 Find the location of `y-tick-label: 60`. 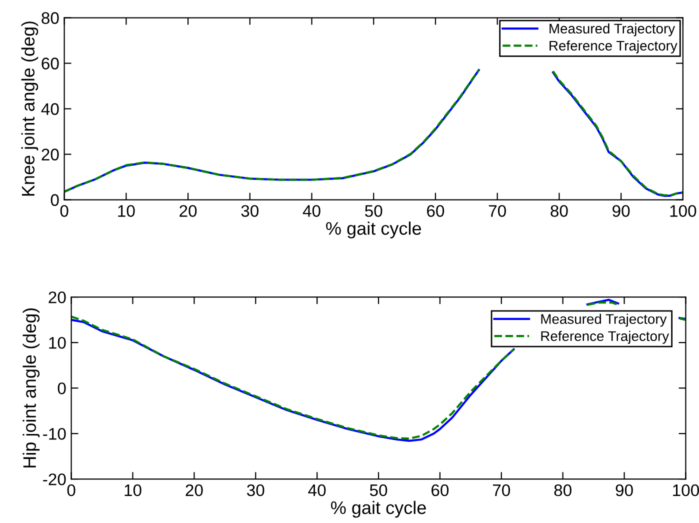

y-tick-label: 60 is located at coordinates (50, 64).